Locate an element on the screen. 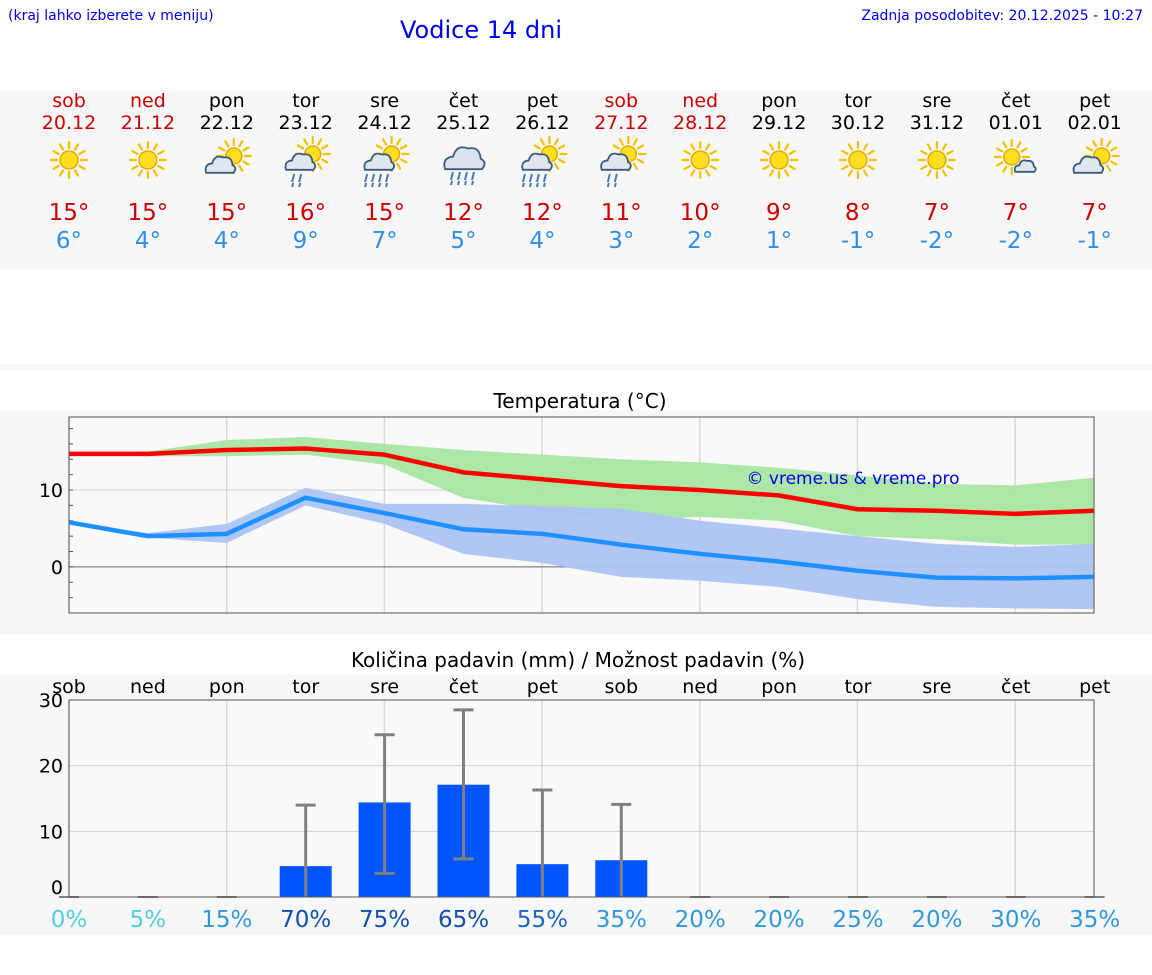 Image resolution: width=1152 pixels, height=975 pixels. precipitation-probability: 5% is located at coordinates (148, 920).